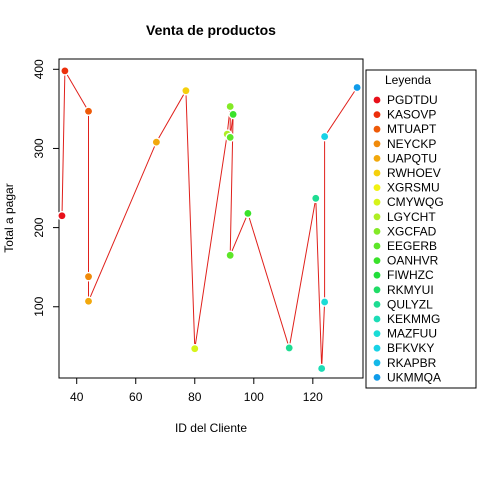 The width and height of the screenshot is (480, 480). Describe the element at coordinates (39, 306) in the screenshot. I see `y-tick-label: 100` at that location.